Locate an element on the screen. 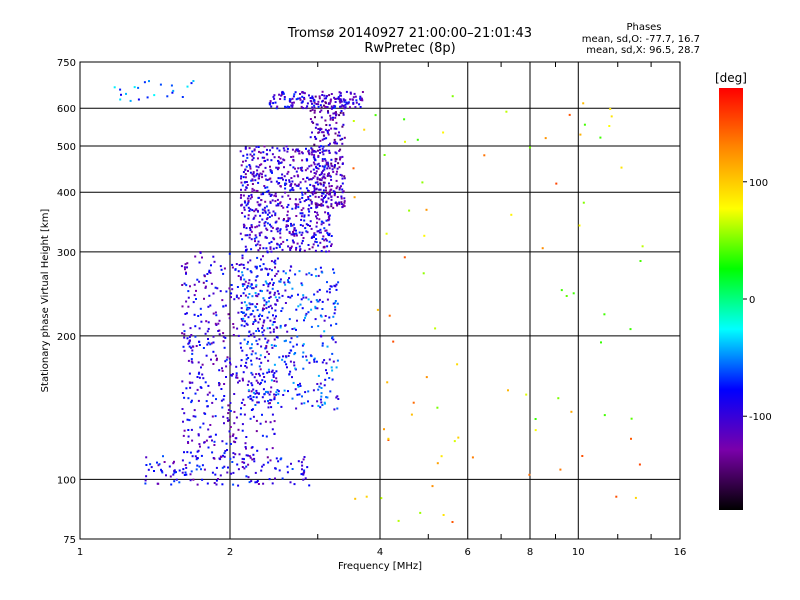  phases-x-stats: mean, sd,X: 96.5, 28.7 is located at coordinates (643, 50).